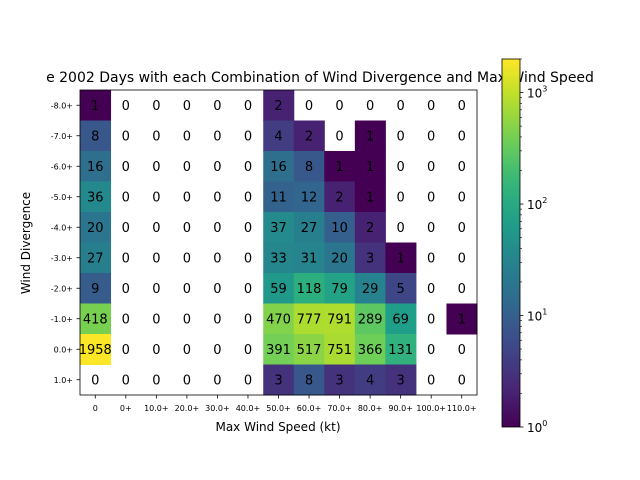  I want to click on cell-value-label: 131, so click(400, 350).